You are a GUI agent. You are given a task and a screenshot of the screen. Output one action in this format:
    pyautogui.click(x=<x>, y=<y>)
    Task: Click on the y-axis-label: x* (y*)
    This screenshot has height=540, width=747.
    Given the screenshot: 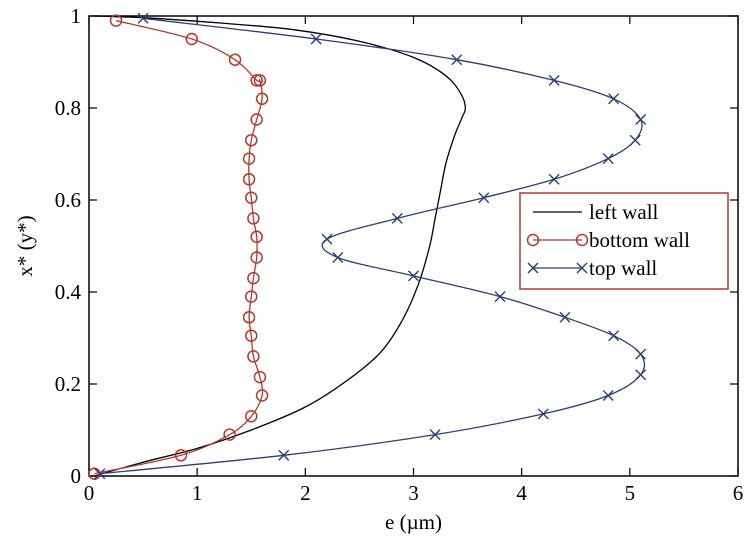 What is the action you would take?
    pyautogui.click(x=25, y=245)
    